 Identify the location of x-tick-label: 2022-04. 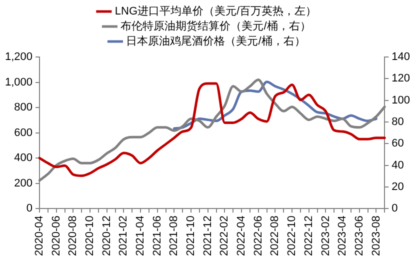
(242, 236).